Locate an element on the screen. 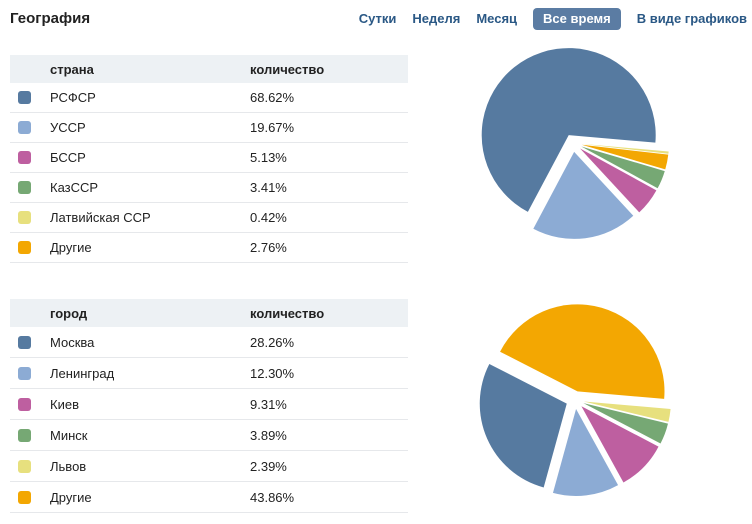 The height and width of the screenshot is (524, 752). row-value: 43.86% is located at coordinates (272, 497).